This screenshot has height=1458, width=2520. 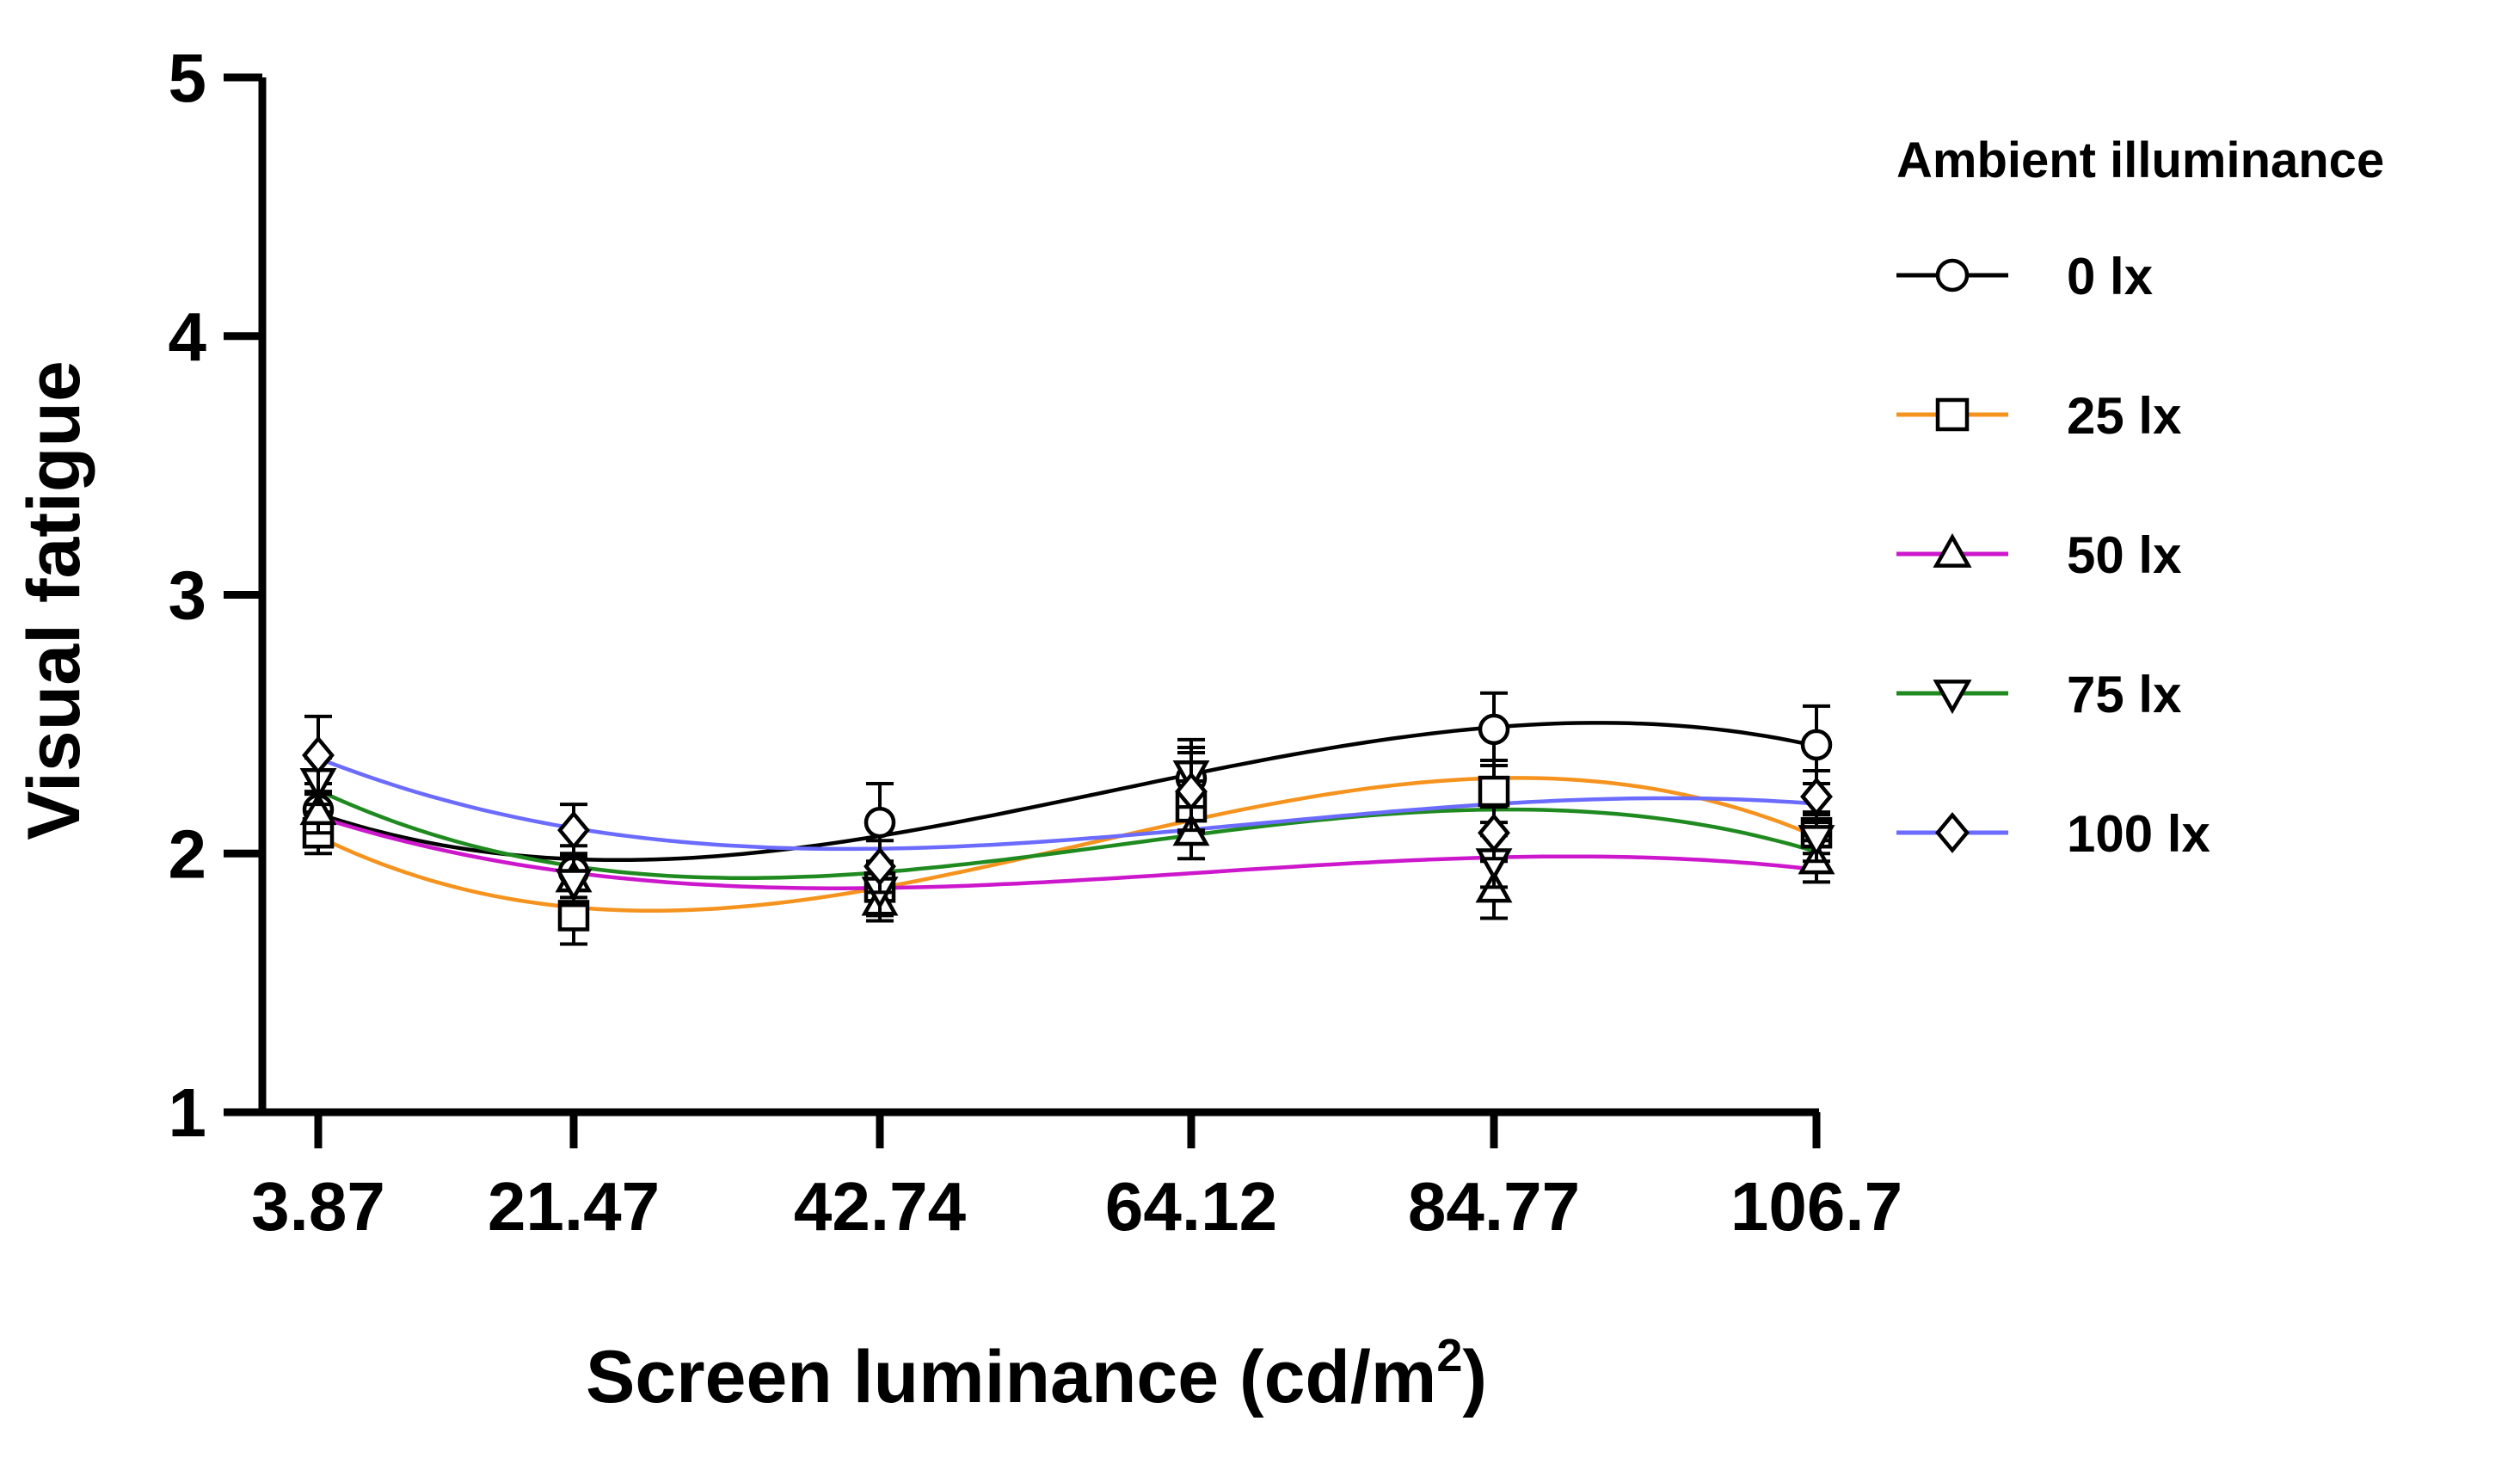 What do you see at coordinates (2110, 276) in the screenshot?
I see `legend-label: 0 lx` at bounding box center [2110, 276].